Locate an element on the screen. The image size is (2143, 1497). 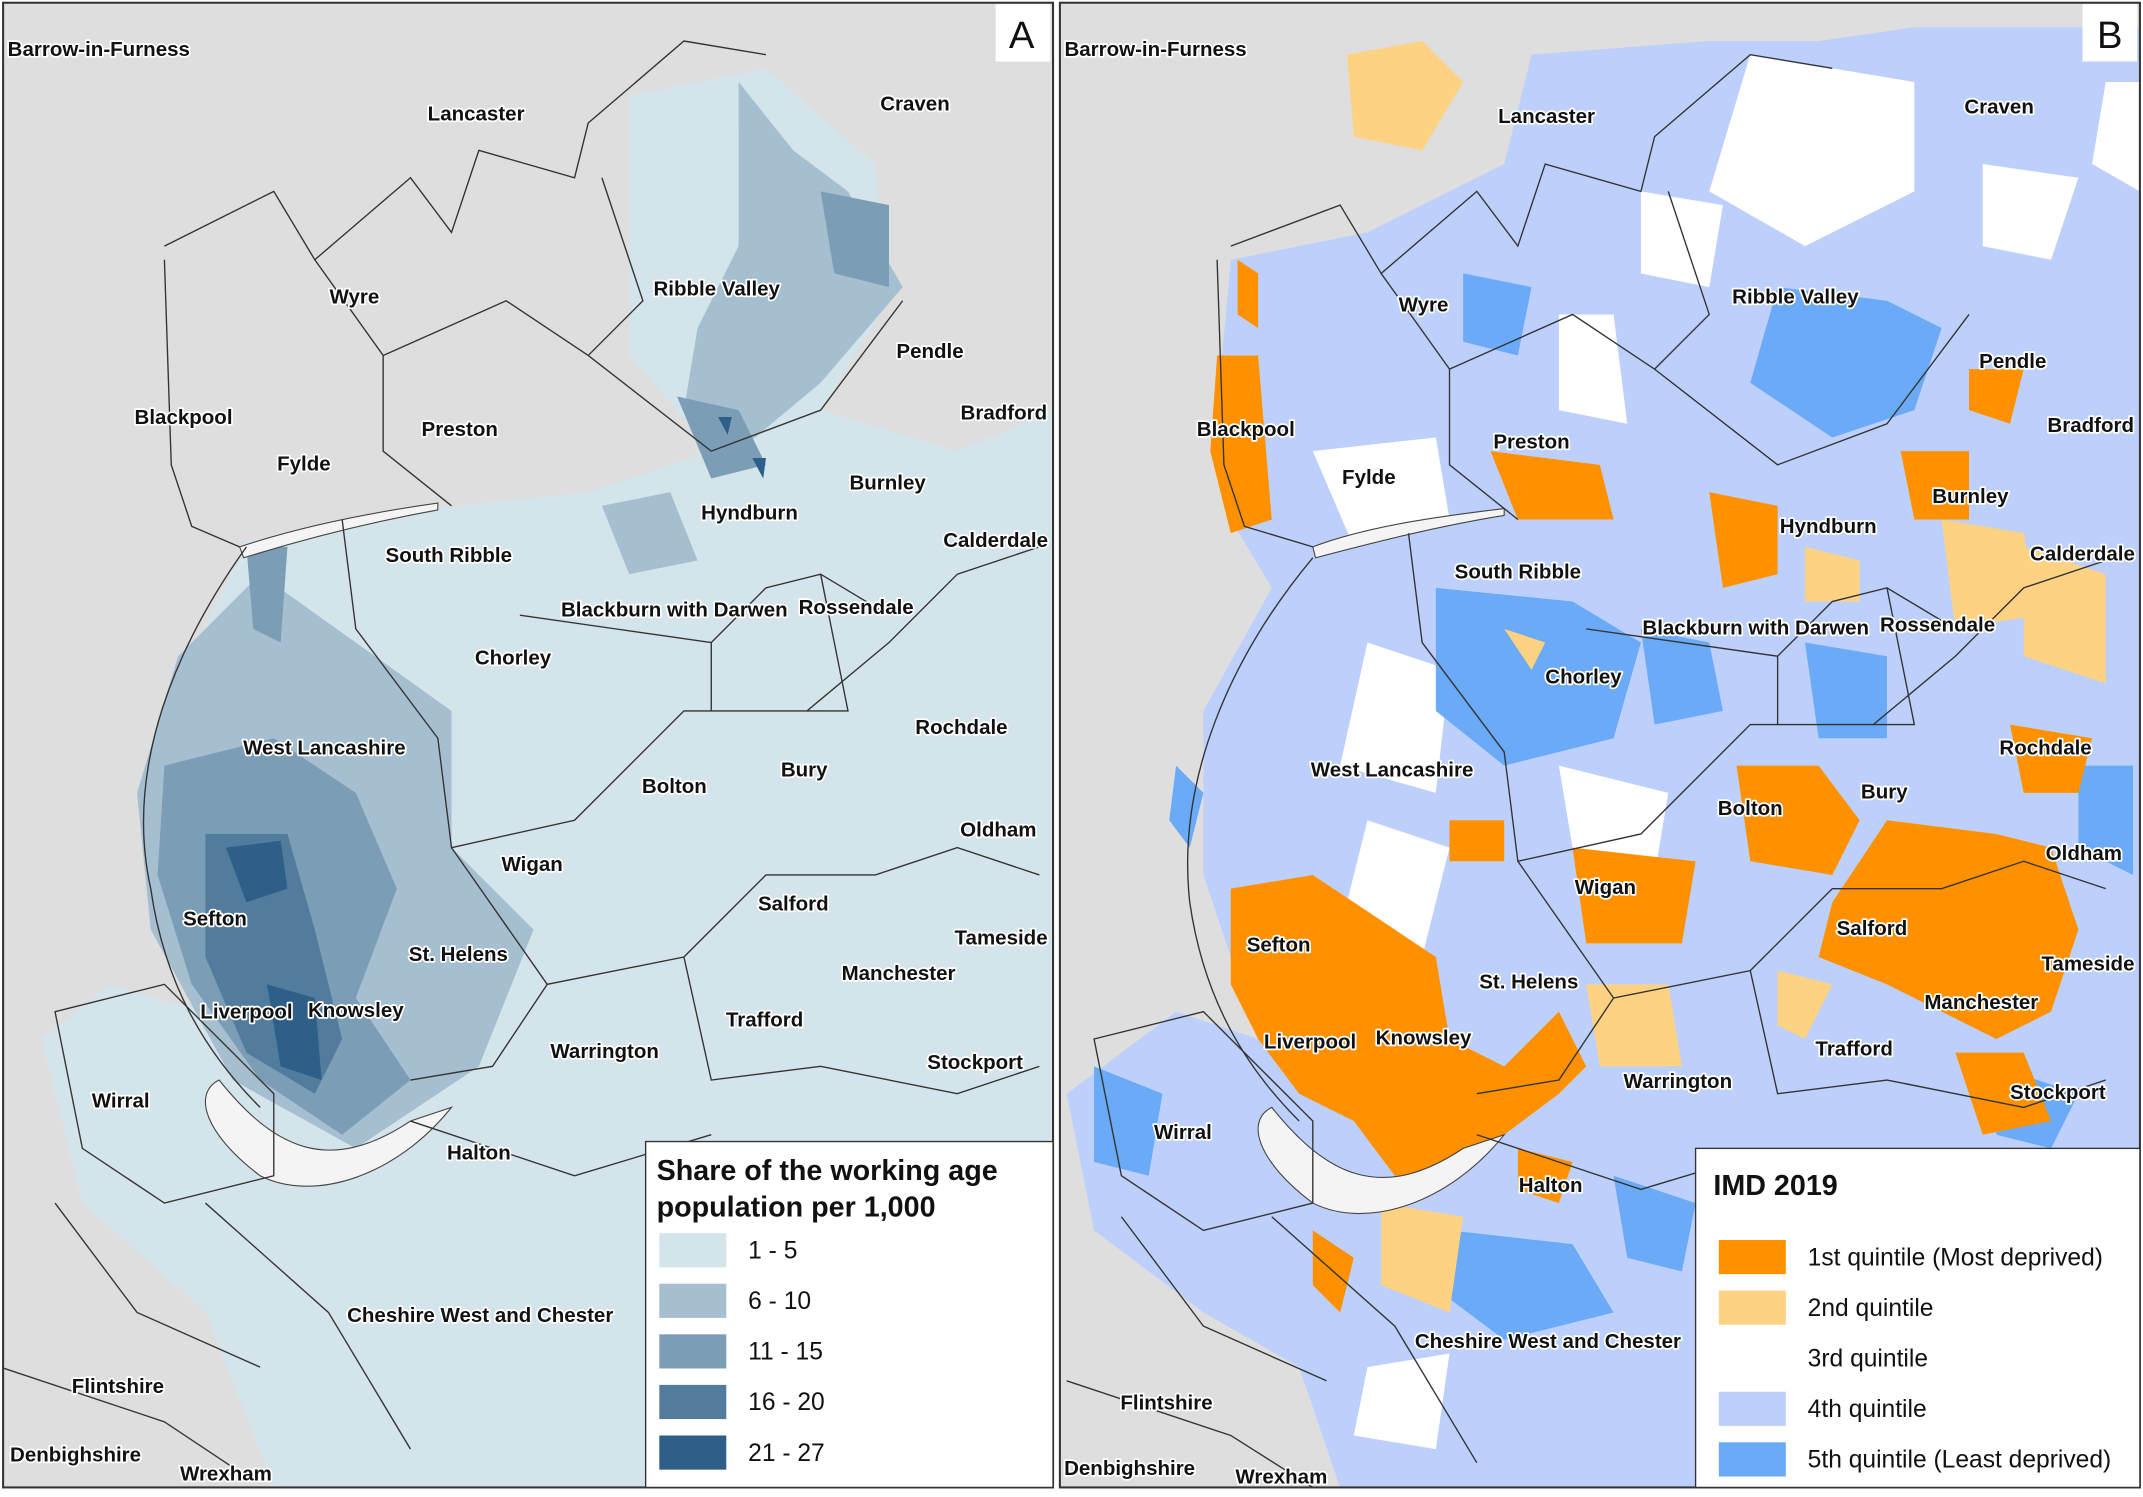
legend-label-1st-quintile-most-deprived: 1st quintile (Most deprived) is located at coordinates (1955, 1257).